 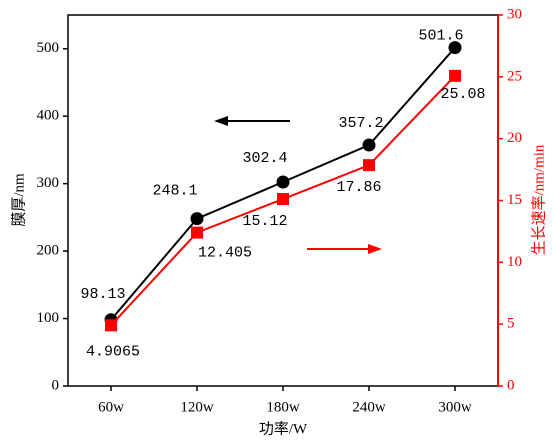 What do you see at coordinates (344, 249) in the screenshot?
I see `right-arrow` at bounding box center [344, 249].